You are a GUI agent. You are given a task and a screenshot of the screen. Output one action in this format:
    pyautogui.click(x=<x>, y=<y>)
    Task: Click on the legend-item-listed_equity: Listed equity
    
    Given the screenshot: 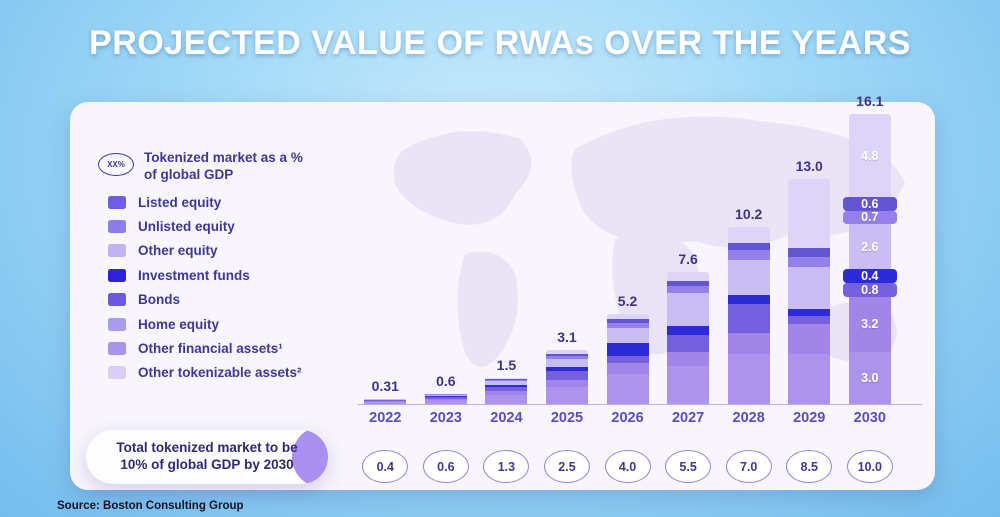 What is the action you would take?
    pyautogui.click(x=205, y=202)
    